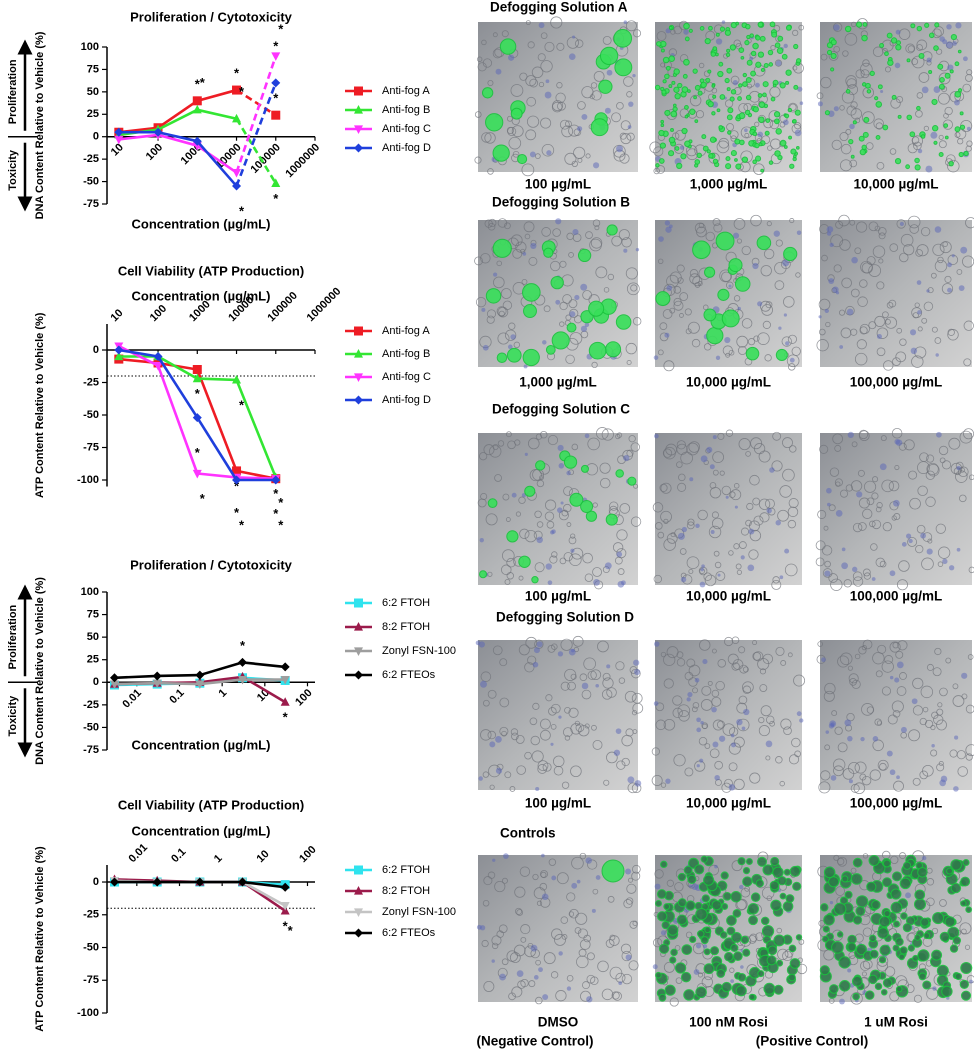  I want to click on significance-mark: *, so click(286, 717).